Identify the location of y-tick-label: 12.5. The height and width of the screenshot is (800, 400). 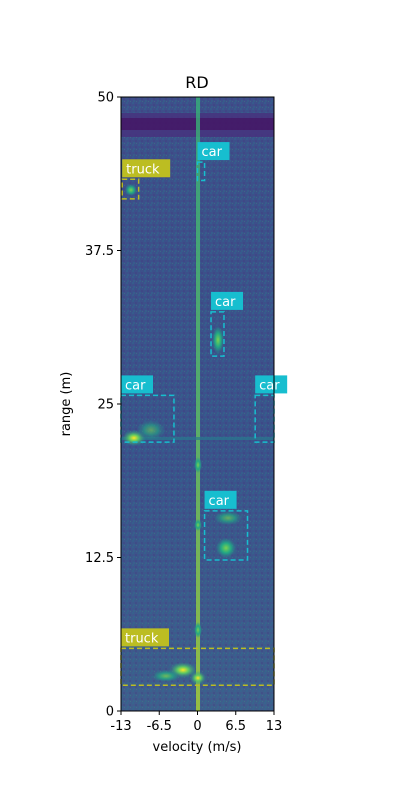
(99, 558).